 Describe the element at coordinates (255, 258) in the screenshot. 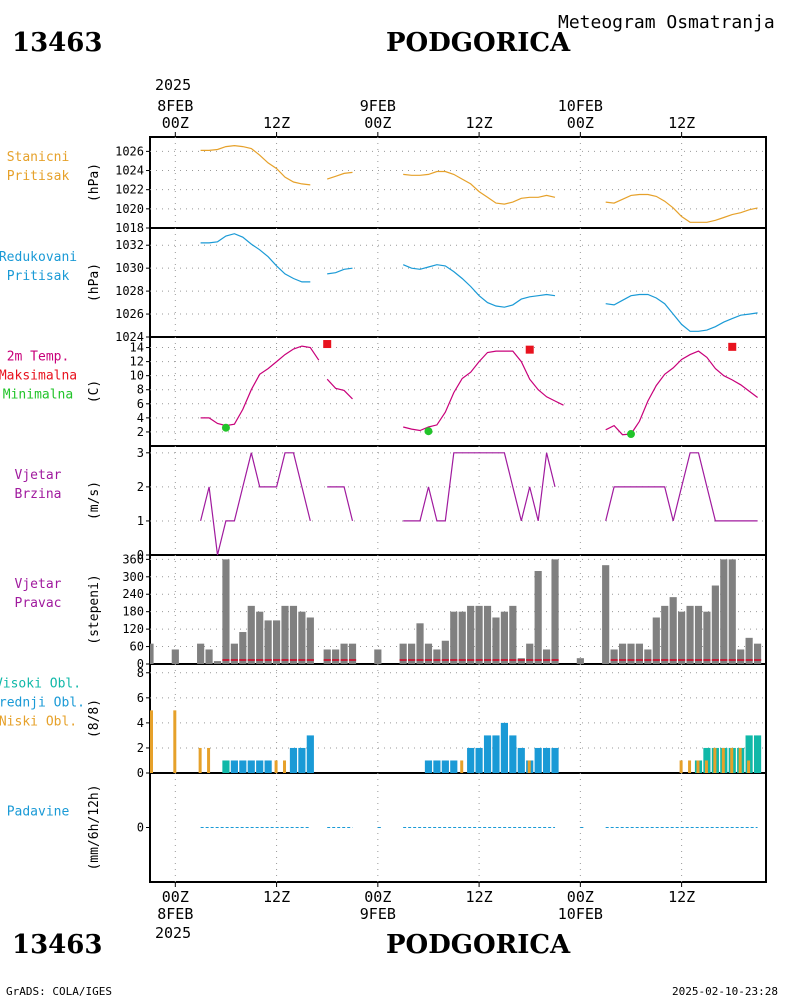

I see `reduced-pressure-line` at that location.